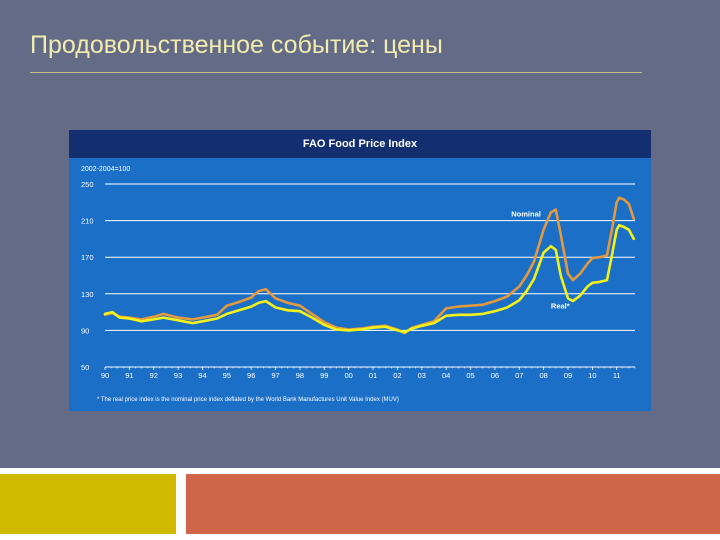 The height and width of the screenshot is (540, 720). What do you see at coordinates (105, 169) in the screenshot?
I see `unit-label: 2002-2004=100` at bounding box center [105, 169].